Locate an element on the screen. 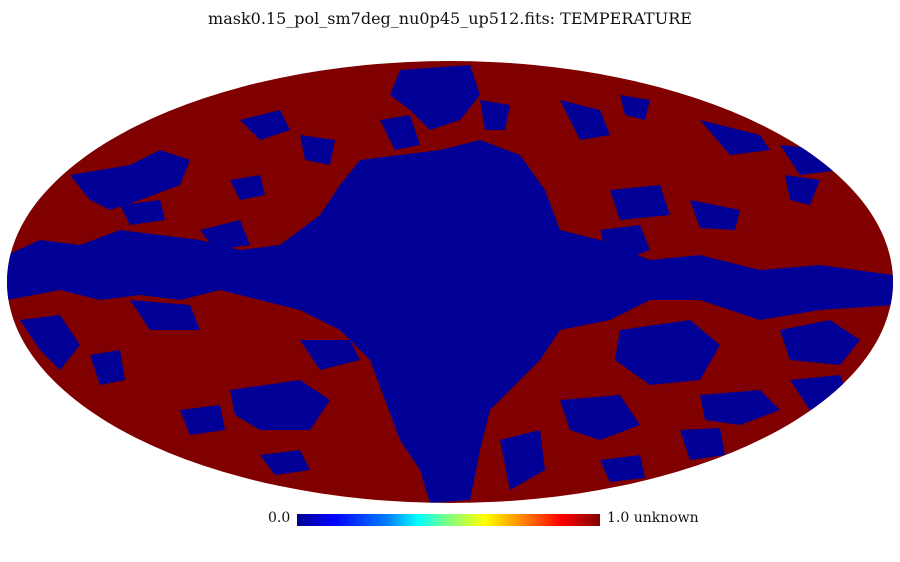 Image resolution: width=900 pixels, height=562 pixels. colorbar-max-label: 1.0 unknown is located at coordinates (653, 518).